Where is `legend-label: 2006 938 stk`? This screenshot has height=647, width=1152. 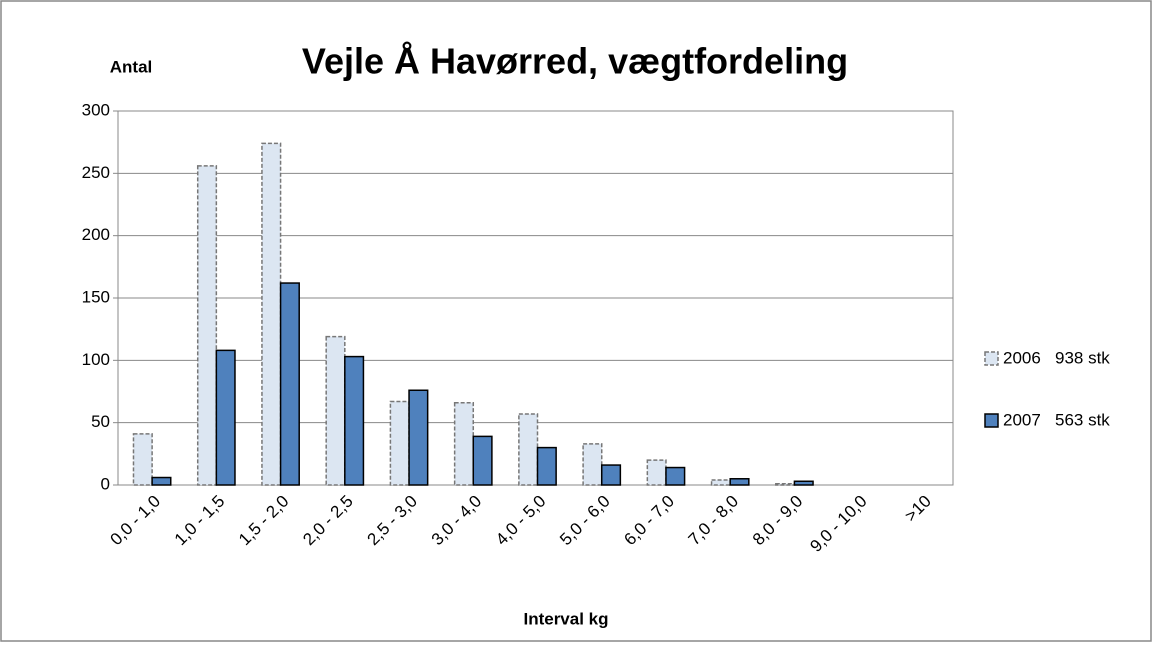
legend-label: 2006 938 stk is located at coordinates (1056, 357).